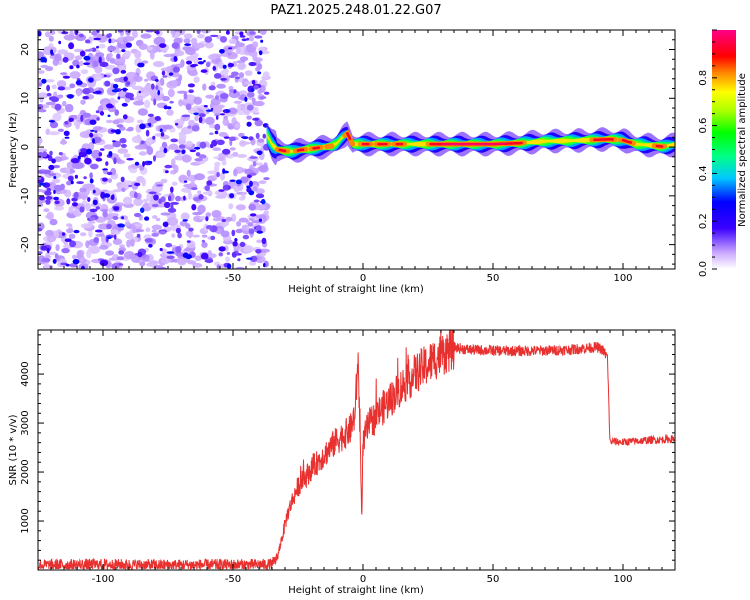 The height and width of the screenshot is (600, 750). Describe the element at coordinates (300, 150) in the screenshot. I see `signal-peak-segment` at that location.